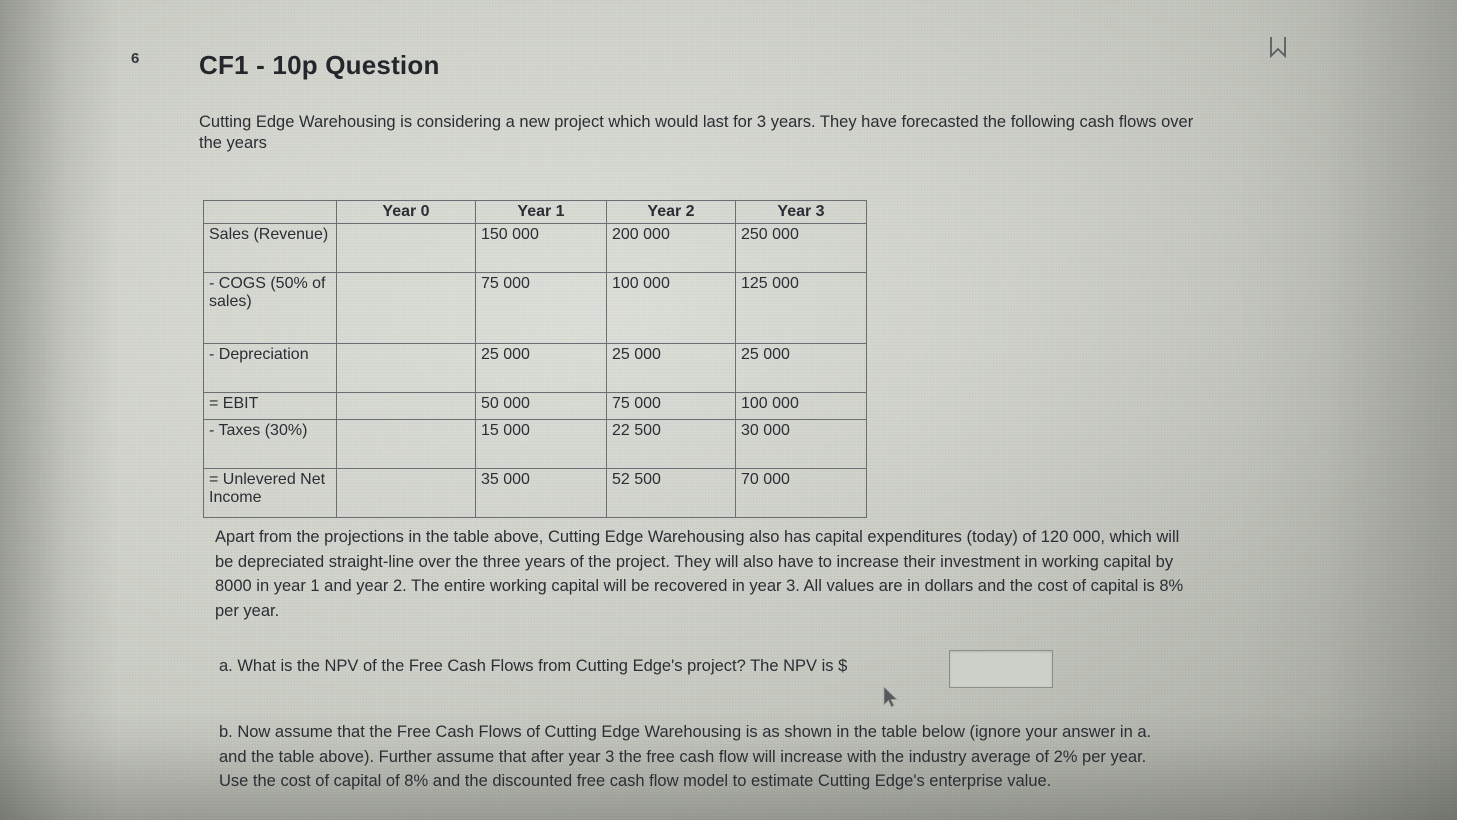 This screenshot has width=1457, height=820. What do you see at coordinates (270, 493) in the screenshot?
I see `row-label: = Unlevered Net Income` at bounding box center [270, 493].